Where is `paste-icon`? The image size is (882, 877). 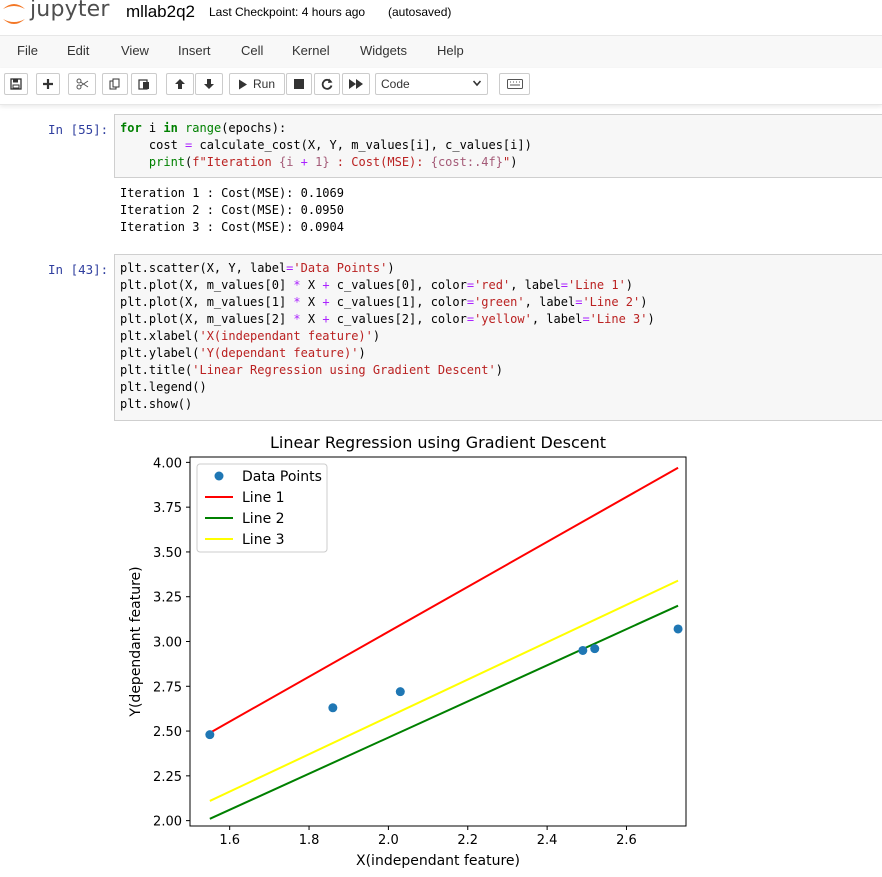
paste-icon is located at coordinates (143, 84).